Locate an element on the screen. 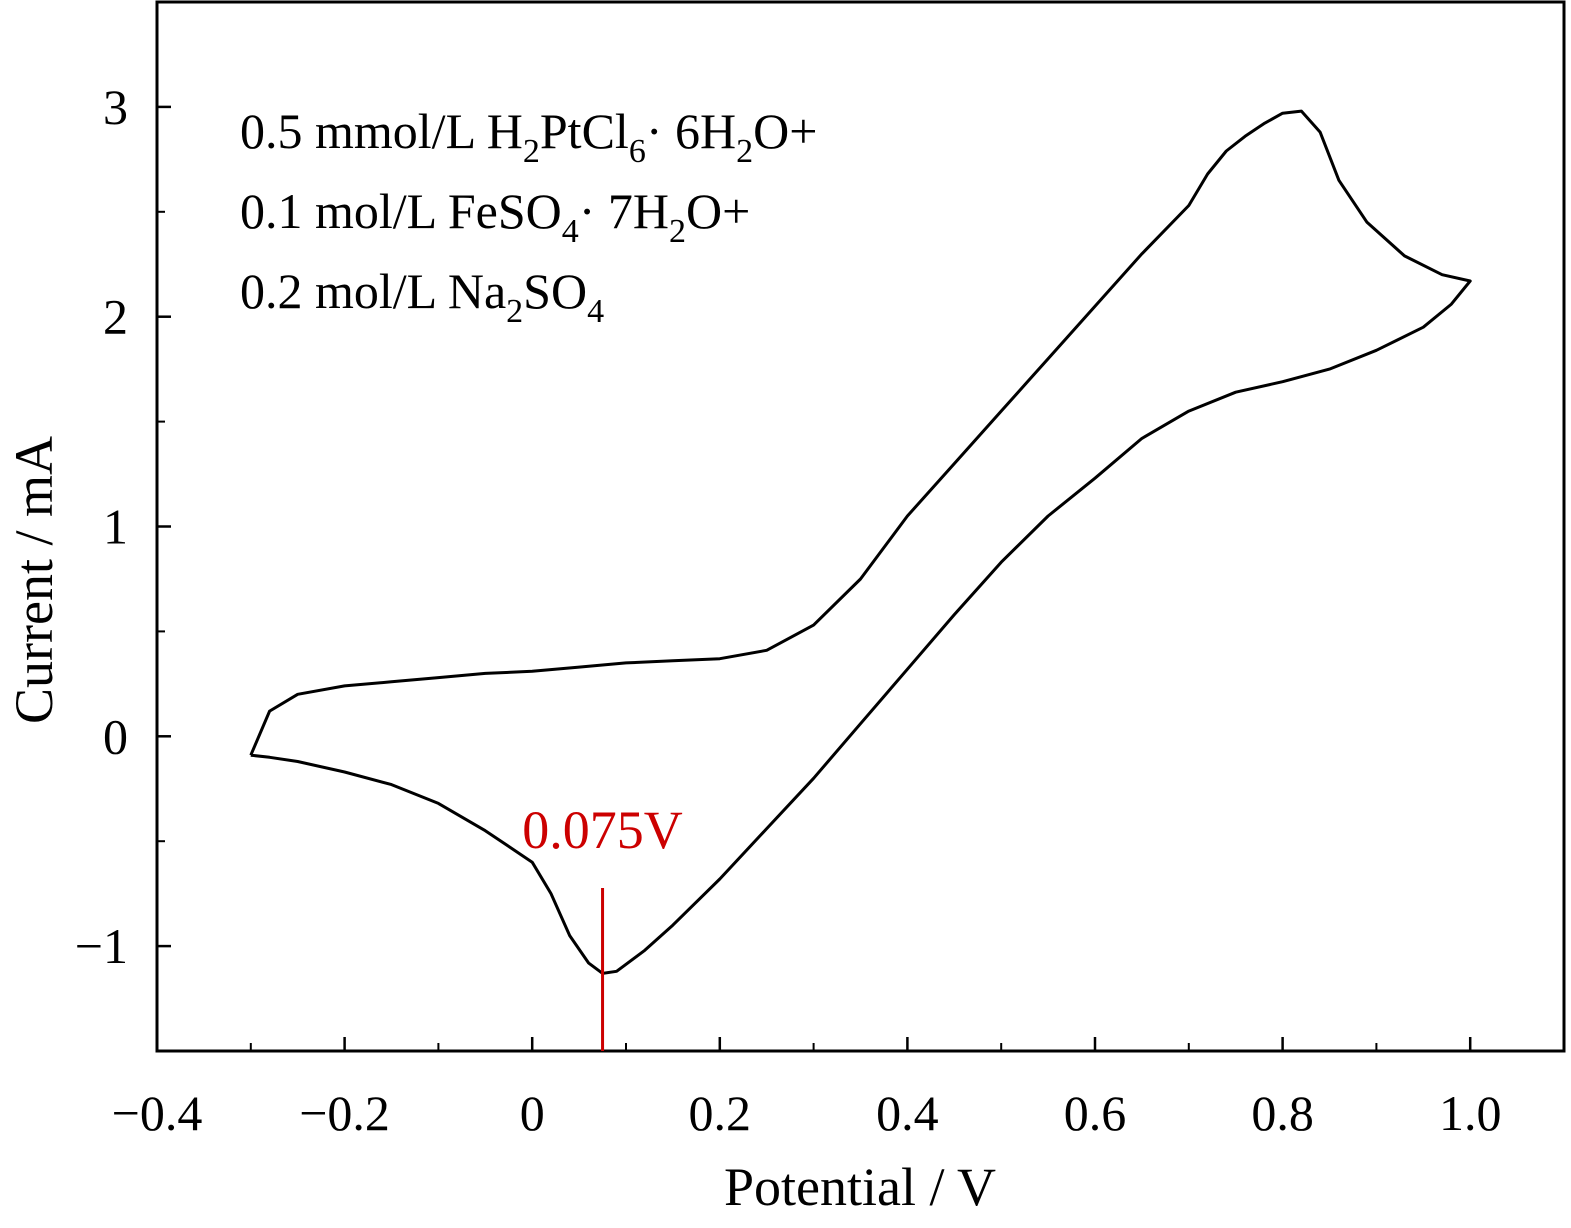  legend-segment: 0.5 mmol/L H is located at coordinates (381, 131).